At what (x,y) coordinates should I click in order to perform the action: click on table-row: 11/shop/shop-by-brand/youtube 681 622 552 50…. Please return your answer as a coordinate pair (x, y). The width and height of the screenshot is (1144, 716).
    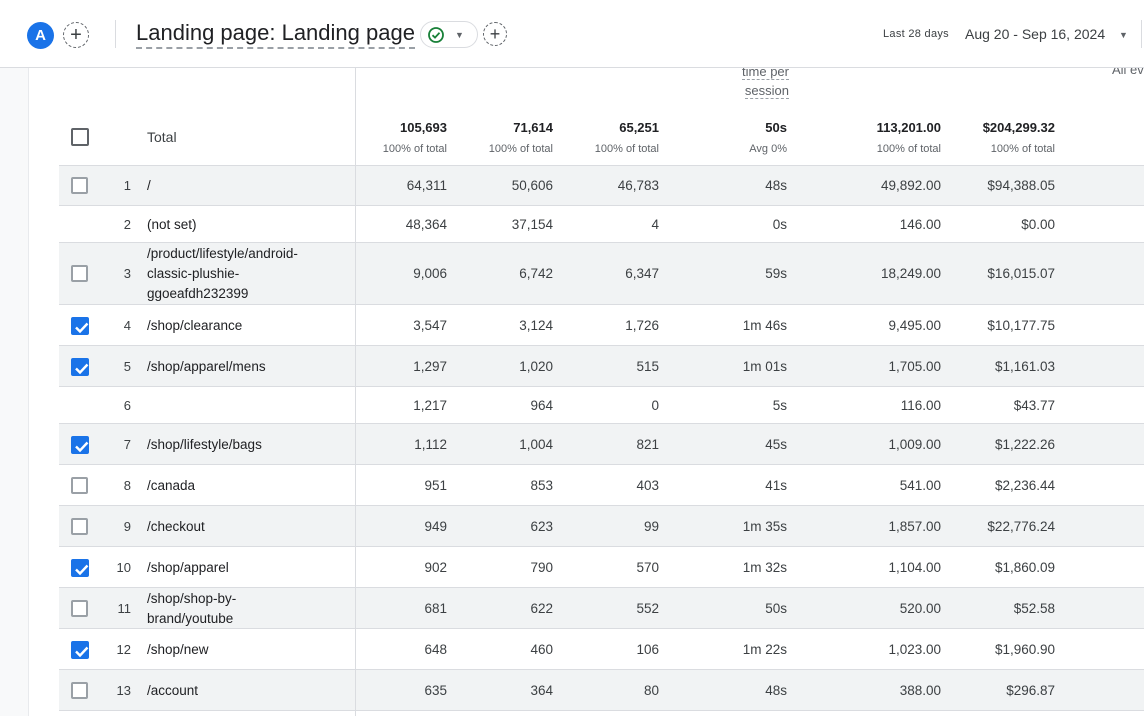
    Looking at the image, I should click on (601, 608).